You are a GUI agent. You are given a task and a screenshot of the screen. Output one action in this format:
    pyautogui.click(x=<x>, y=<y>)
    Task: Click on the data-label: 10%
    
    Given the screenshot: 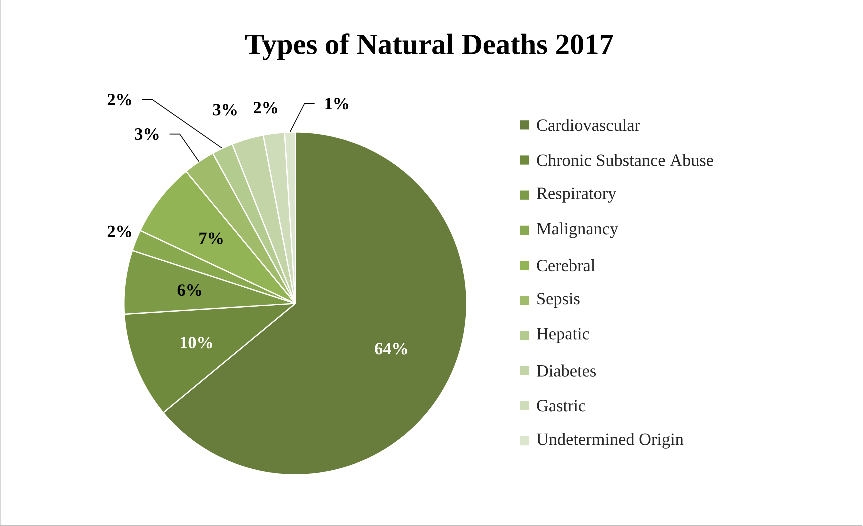 What is the action you would take?
    pyautogui.click(x=196, y=342)
    